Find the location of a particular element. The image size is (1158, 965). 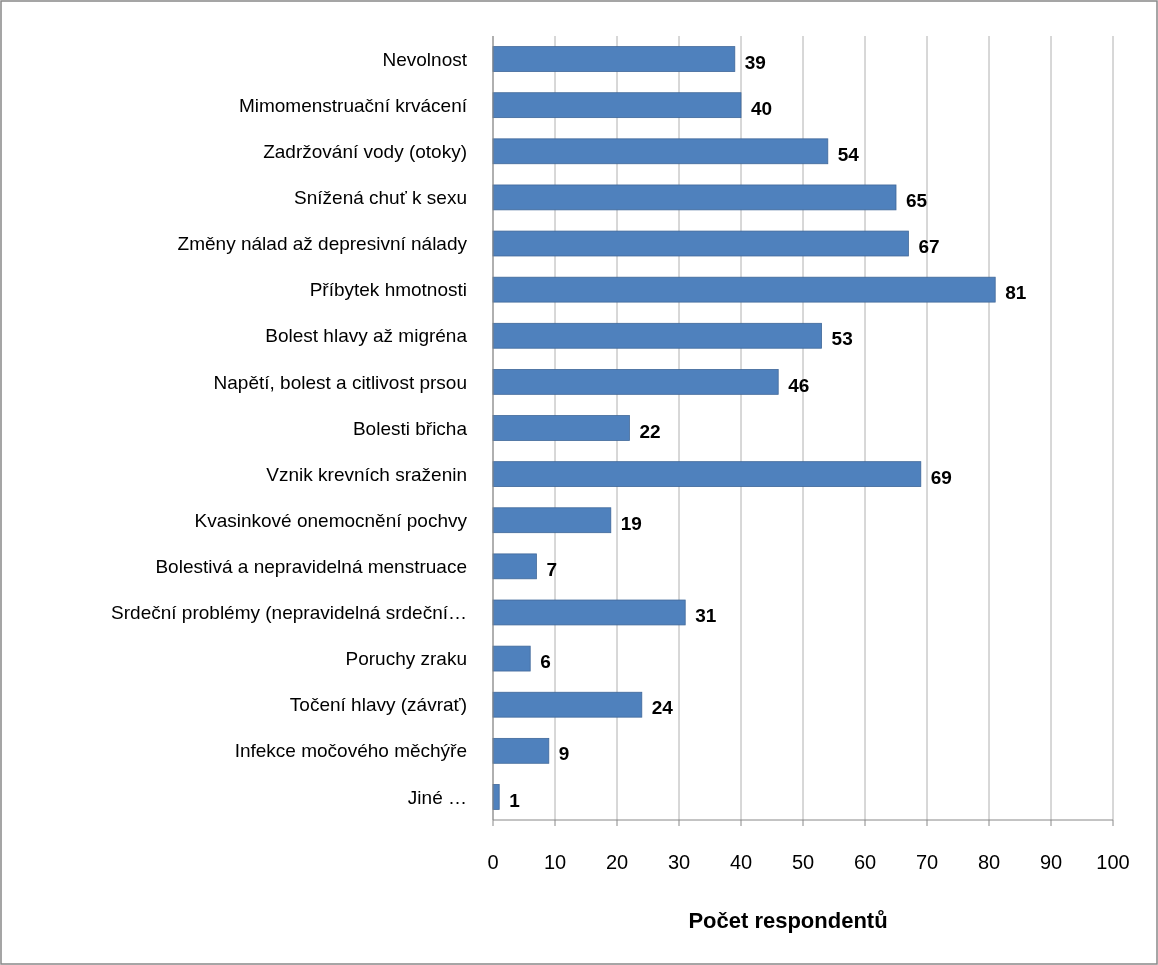

data-label: 69 is located at coordinates (941, 477).